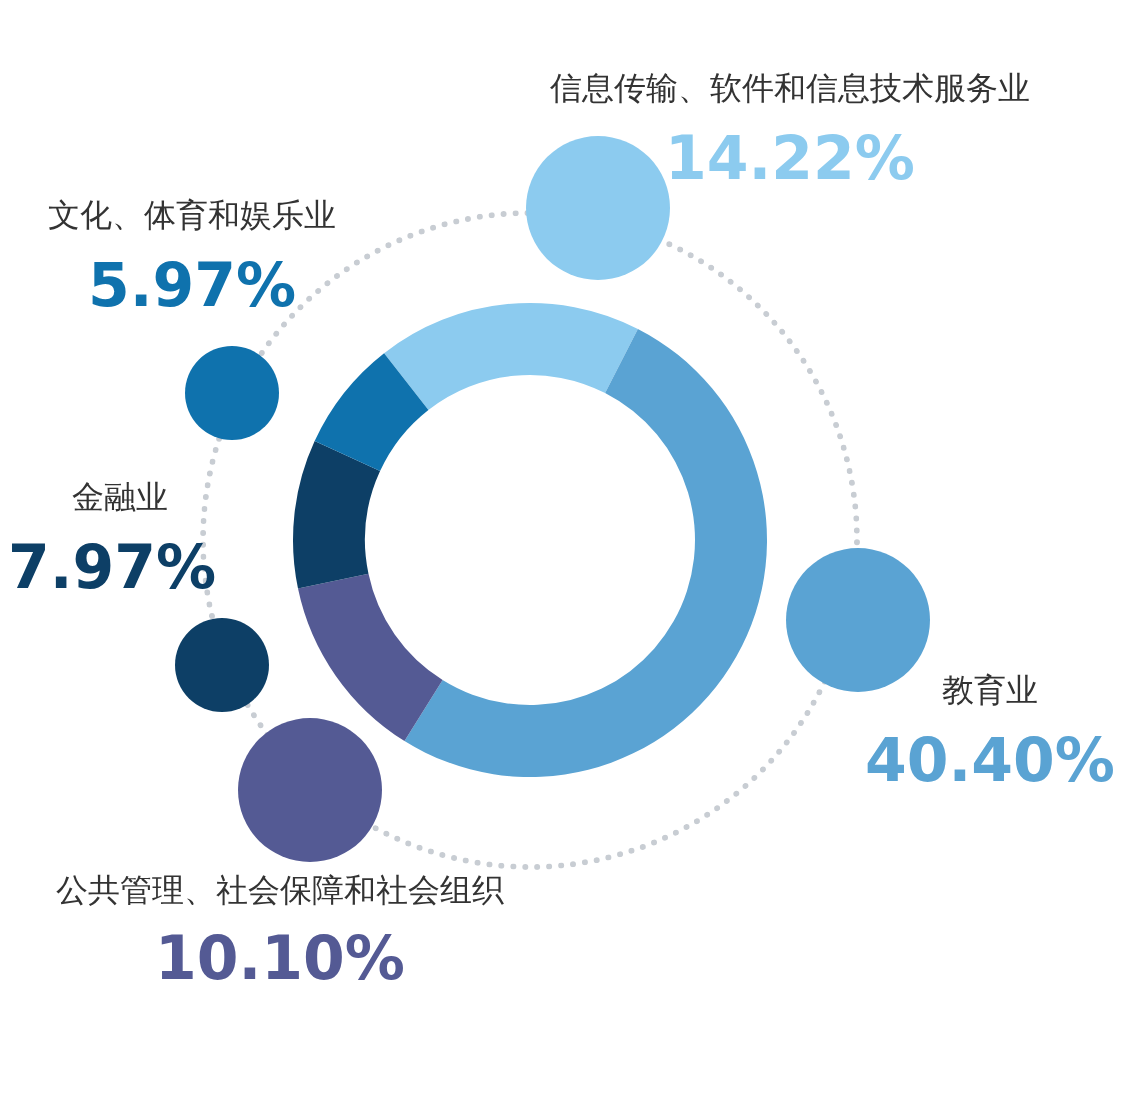  What do you see at coordinates (192, 215) in the screenshot?
I see `slice-label: 文化、体育和娱乐业` at bounding box center [192, 215].